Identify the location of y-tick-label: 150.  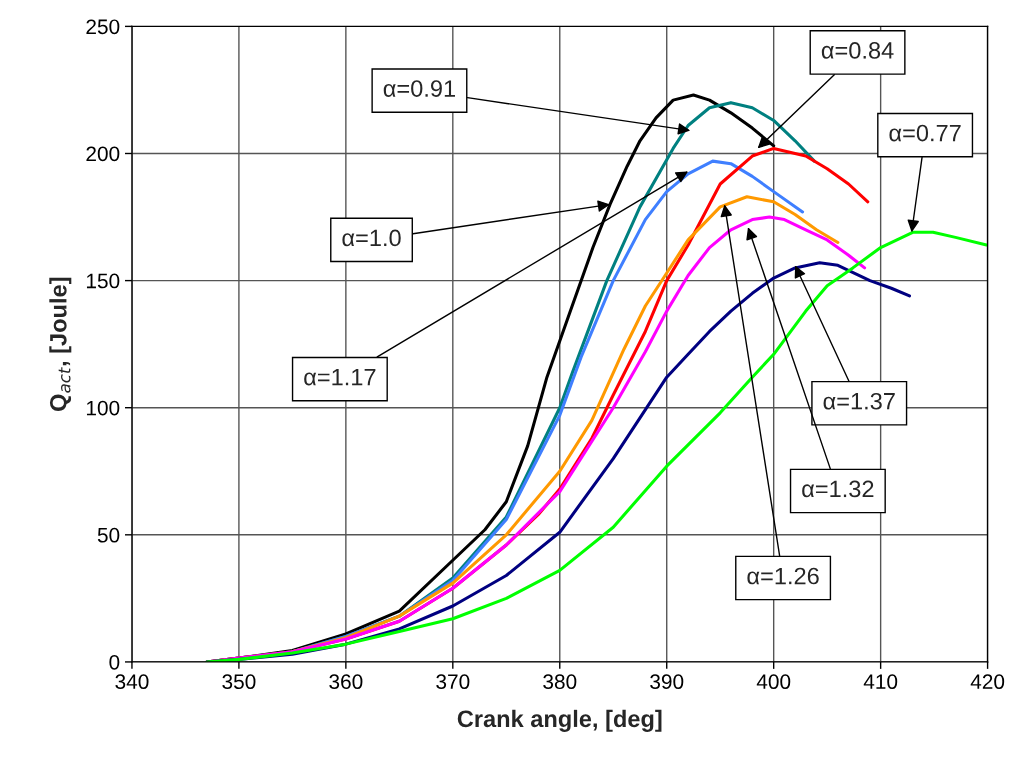
(103, 281).